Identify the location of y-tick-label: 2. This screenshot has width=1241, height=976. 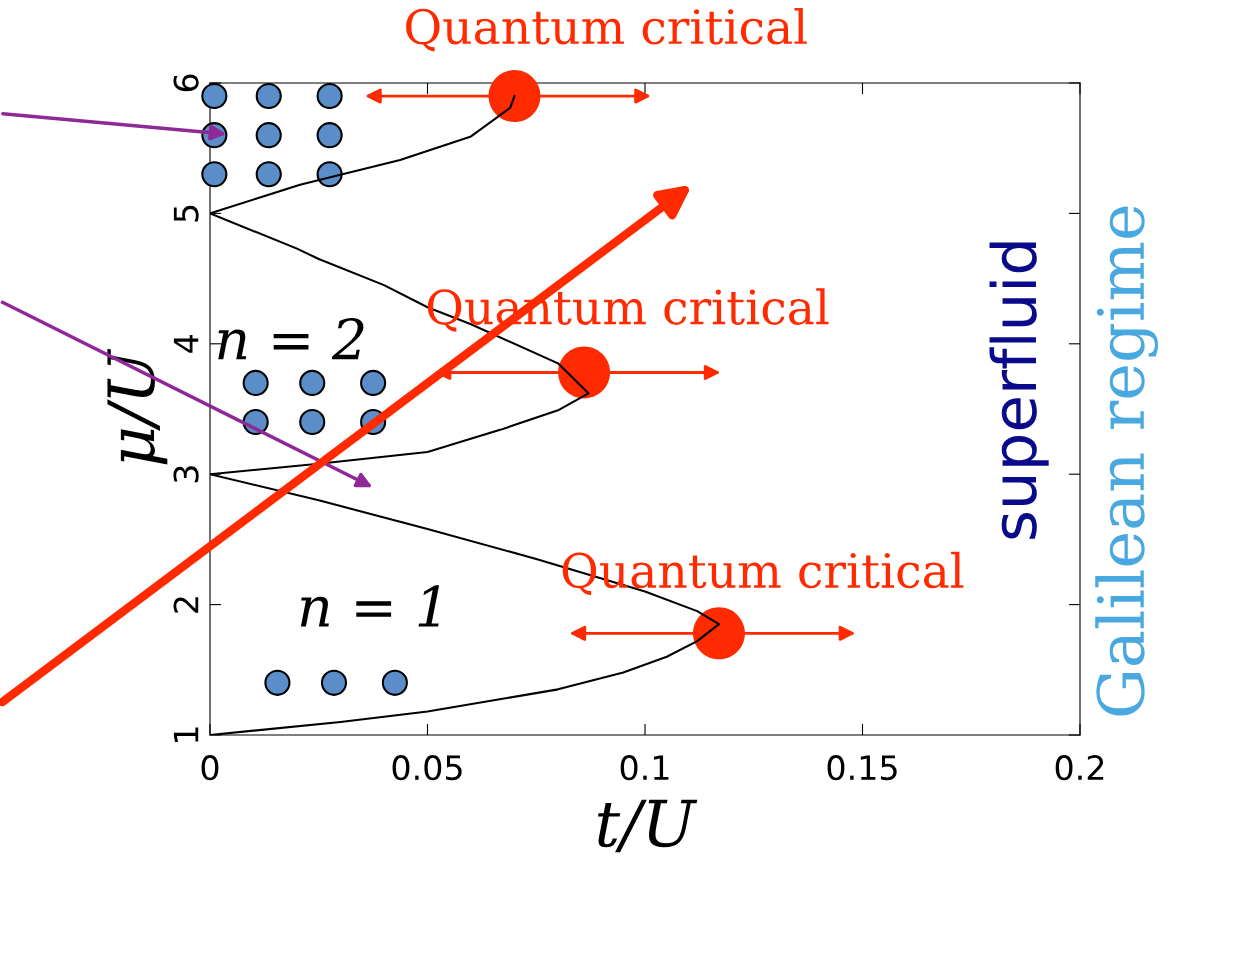
(186, 605).